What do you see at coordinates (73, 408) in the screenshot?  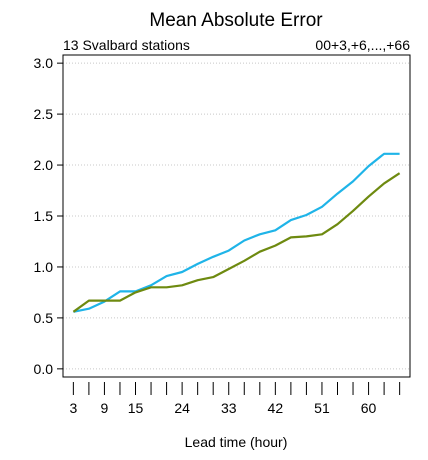 I see `x-tick-label: 3` at bounding box center [73, 408].